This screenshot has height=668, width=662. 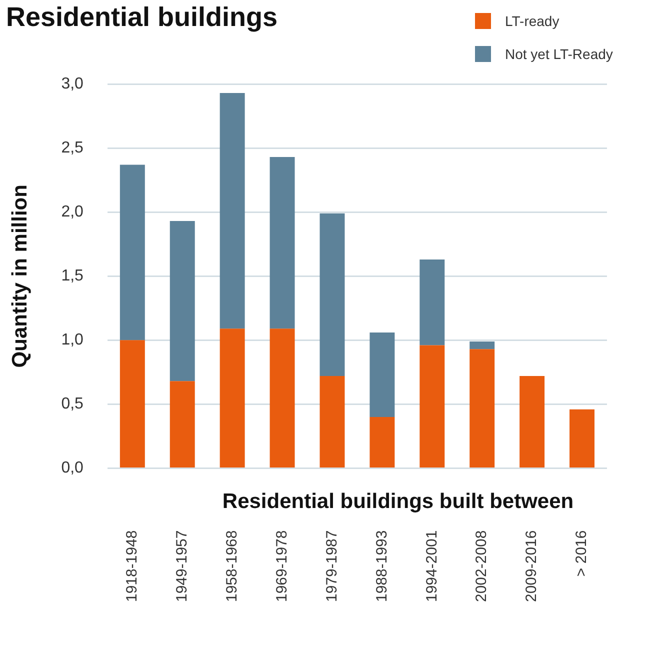 What do you see at coordinates (72, 211) in the screenshot?
I see `y-tick-label: 2,0` at bounding box center [72, 211].